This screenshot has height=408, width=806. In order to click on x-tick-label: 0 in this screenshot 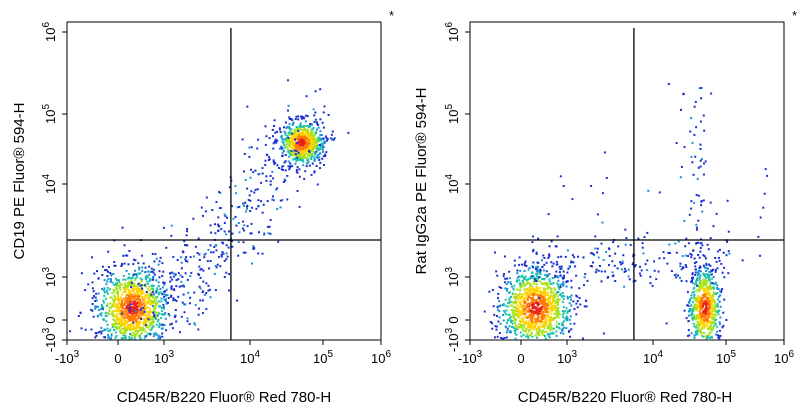, I will do `click(520, 358)`.